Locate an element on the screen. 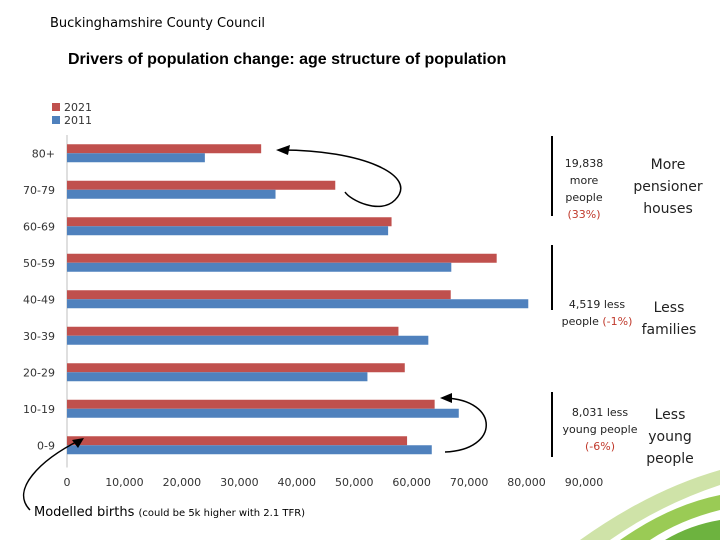 The image size is (720, 540). young-stats: 8,031 less young people (-6%) is located at coordinates (600, 429).